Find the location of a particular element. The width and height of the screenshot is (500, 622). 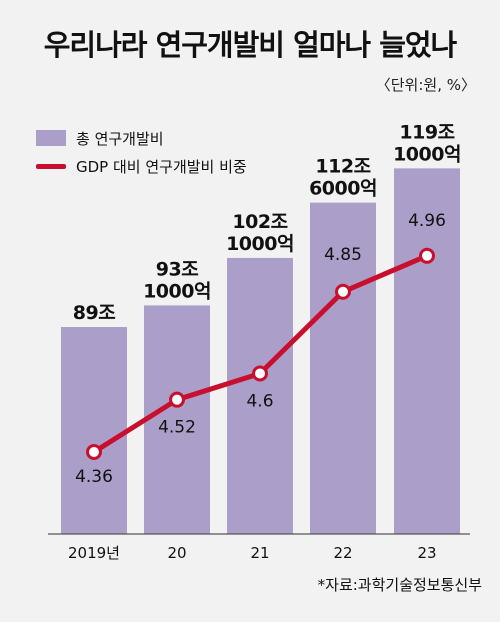

bar-label-0-0: 89조 is located at coordinates (94, 313).